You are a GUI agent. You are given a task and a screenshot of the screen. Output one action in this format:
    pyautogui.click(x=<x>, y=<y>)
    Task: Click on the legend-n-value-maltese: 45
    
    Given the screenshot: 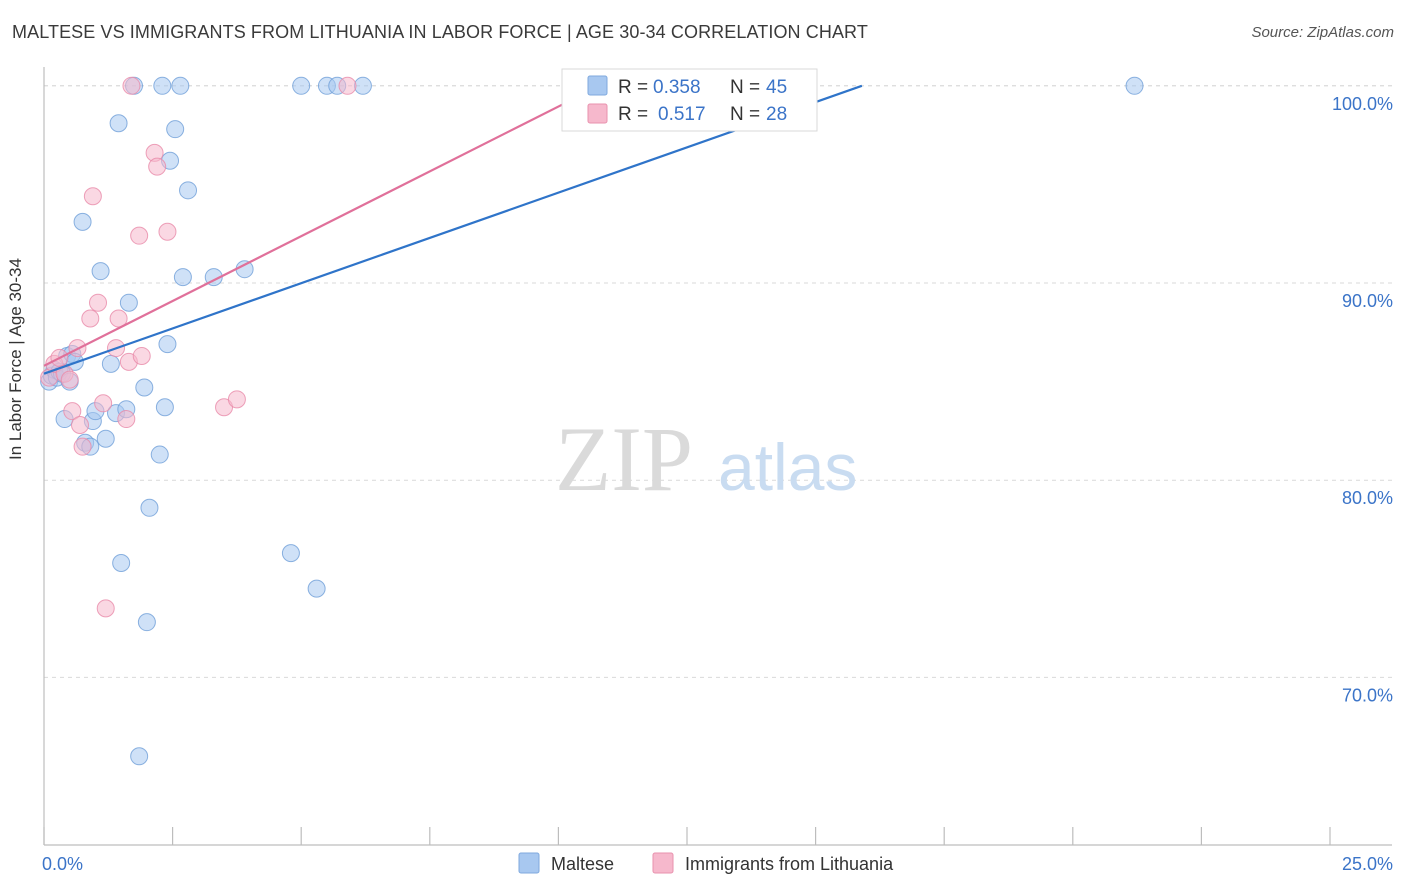 What is the action you would take?
    pyautogui.click(x=776, y=87)
    